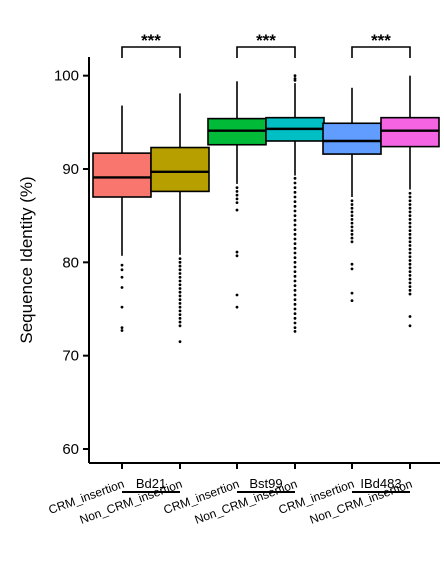  Describe the element at coordinates (66, 76) in the screenshot. I see `y-tick-label: 100` at that location.